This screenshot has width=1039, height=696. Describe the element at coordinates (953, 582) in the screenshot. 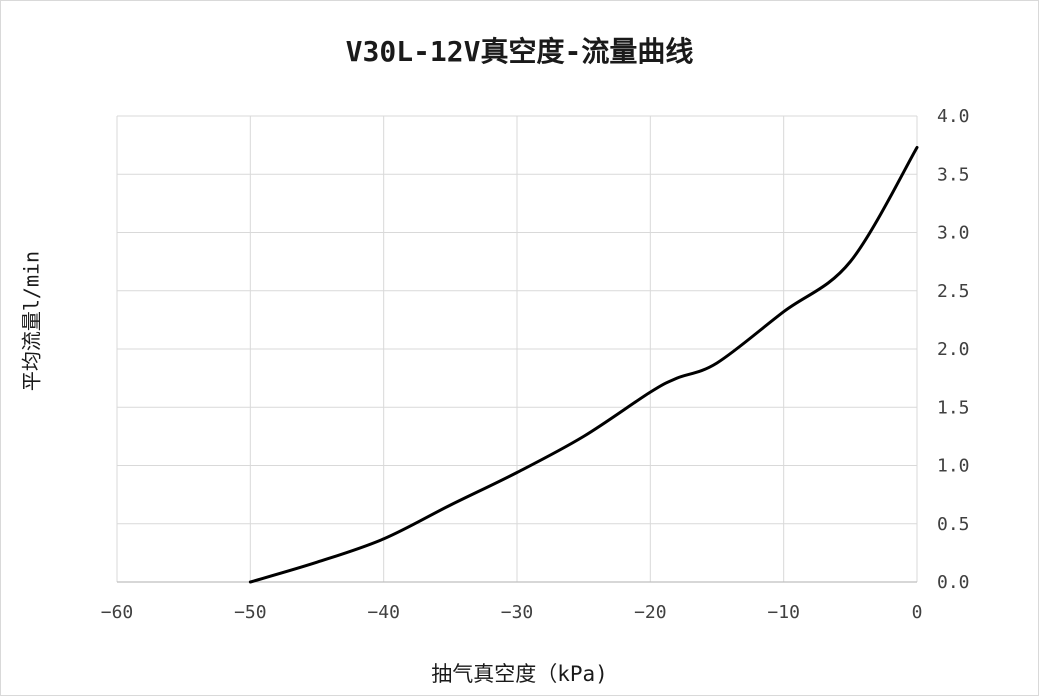

I see `y-tick-label: 0.0` at that location.